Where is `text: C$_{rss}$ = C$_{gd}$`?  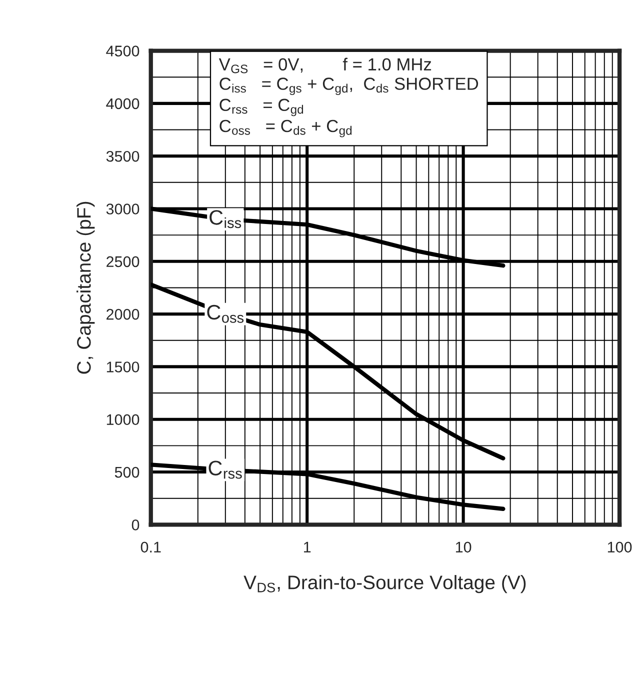
text: C$_{rss}$ = C$_{gd}$ is located at coordinates (262, 107).